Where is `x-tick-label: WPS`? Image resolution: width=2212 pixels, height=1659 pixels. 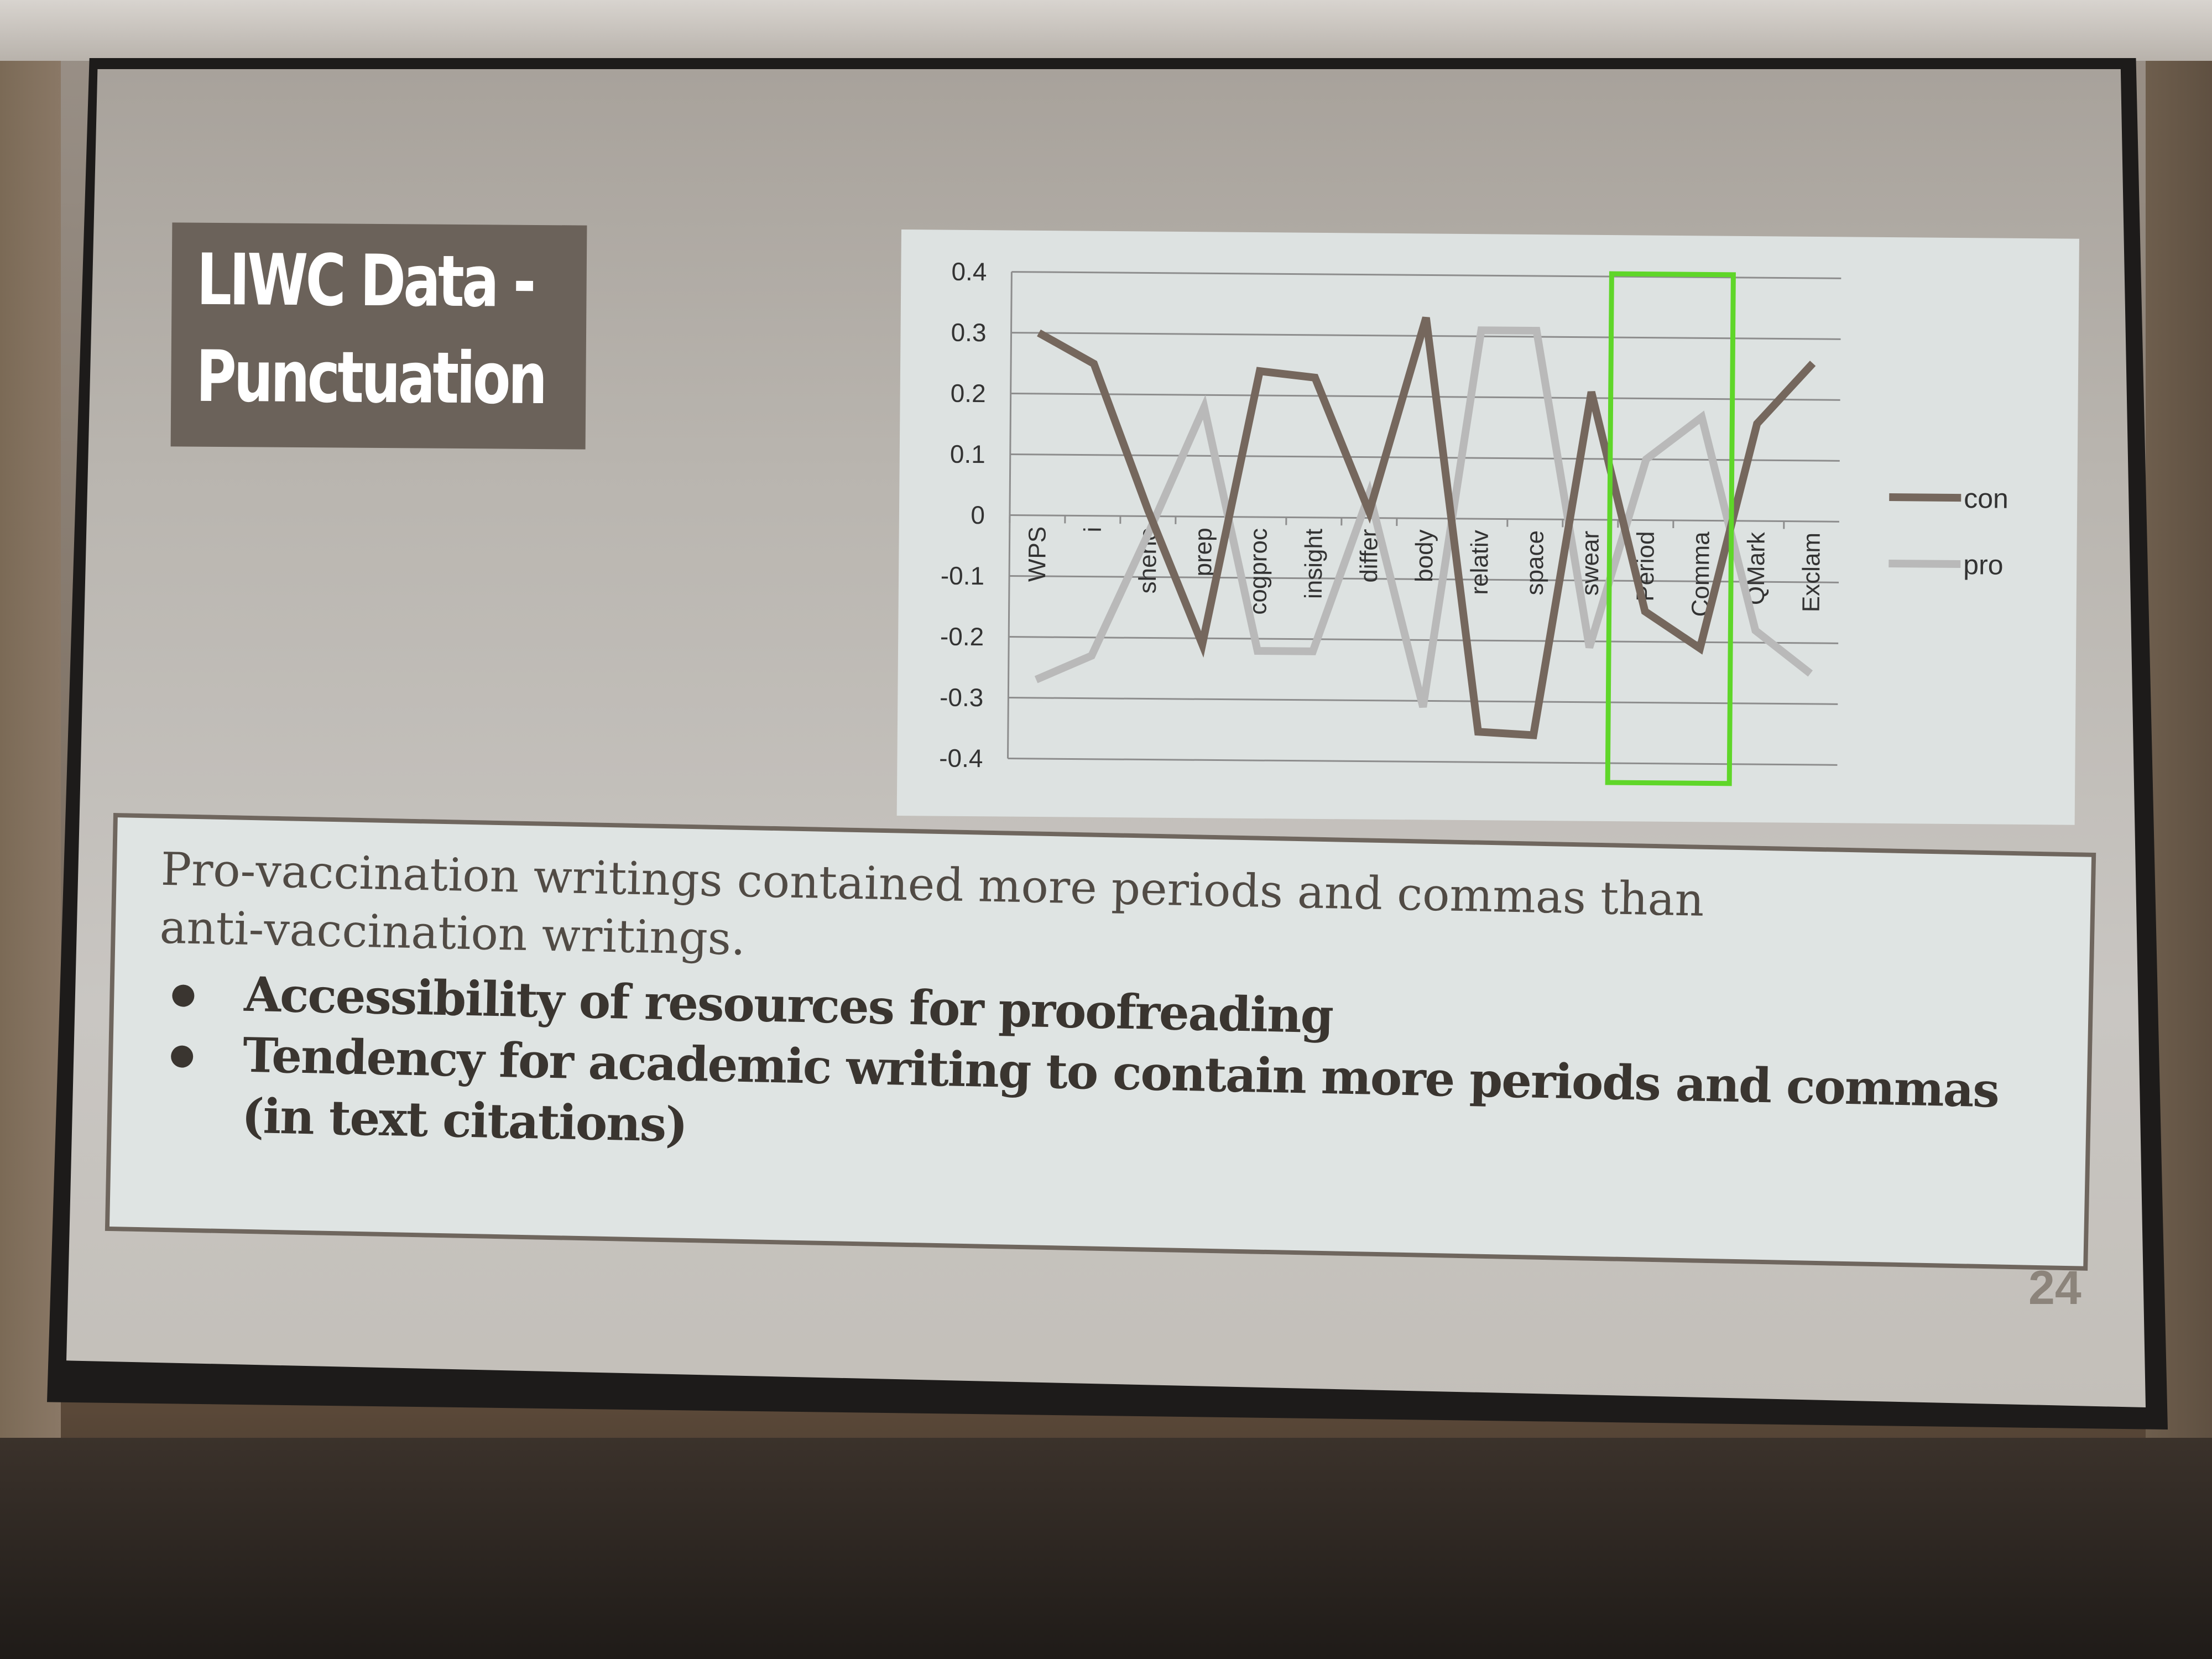
x-tick-label: WPS is located at coordinates (1037, 554).